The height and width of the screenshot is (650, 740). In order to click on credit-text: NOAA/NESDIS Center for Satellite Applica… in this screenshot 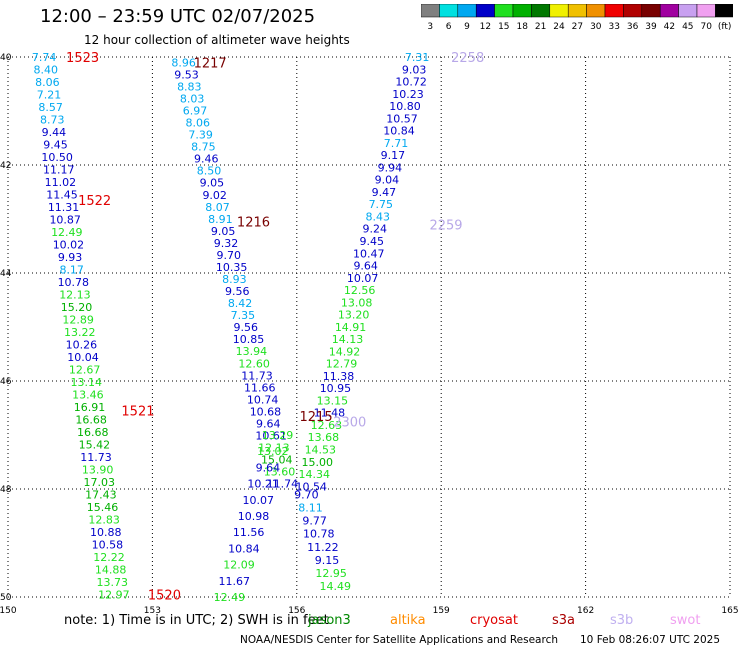, I will do `click(399, 640)`.